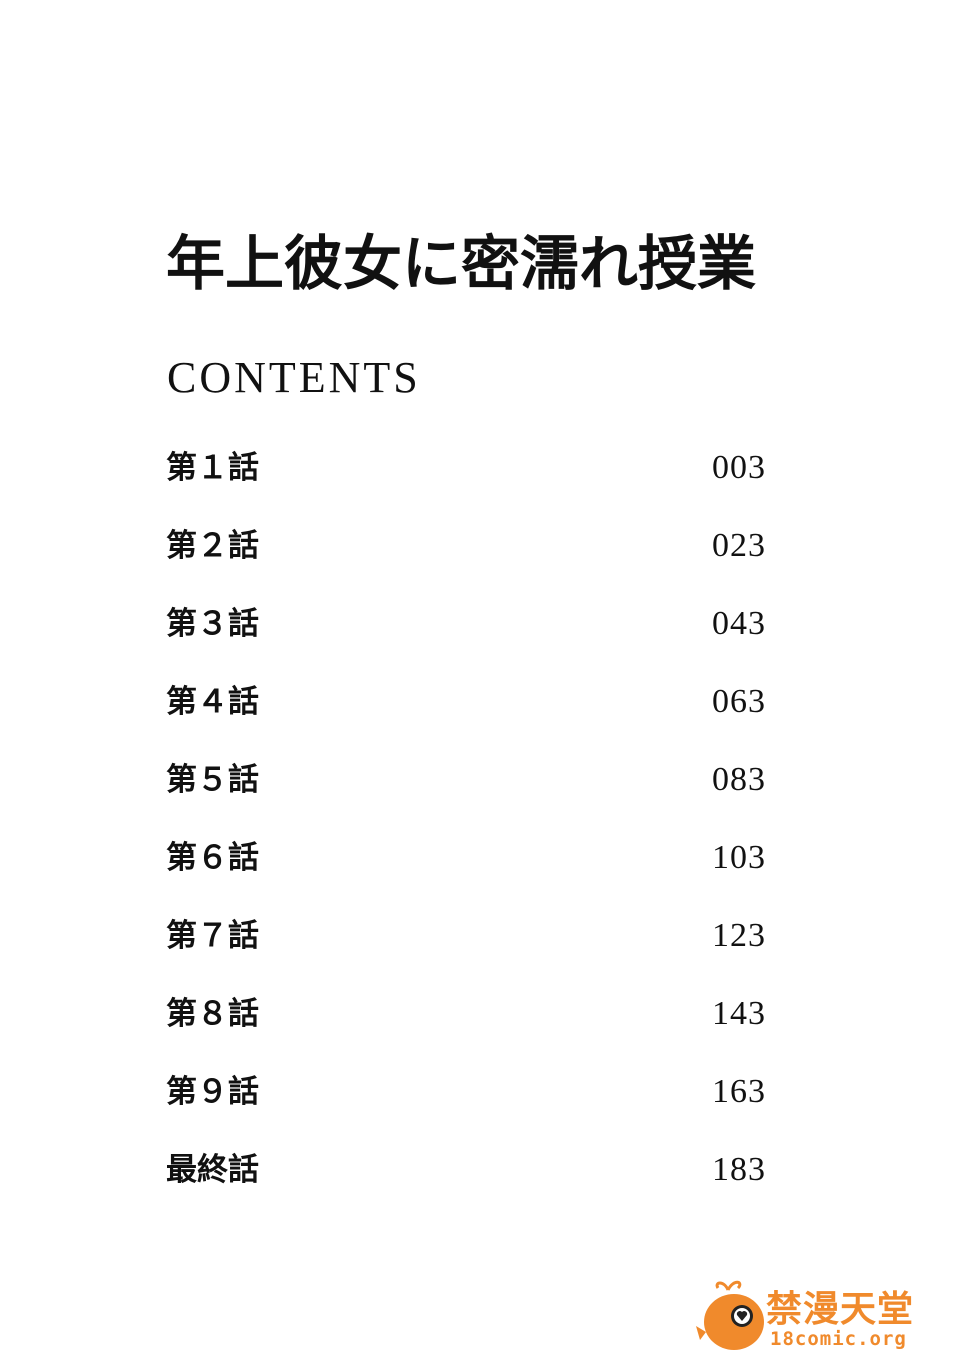  I want to click on chapter-label: 第９話, so click(212, 1092).